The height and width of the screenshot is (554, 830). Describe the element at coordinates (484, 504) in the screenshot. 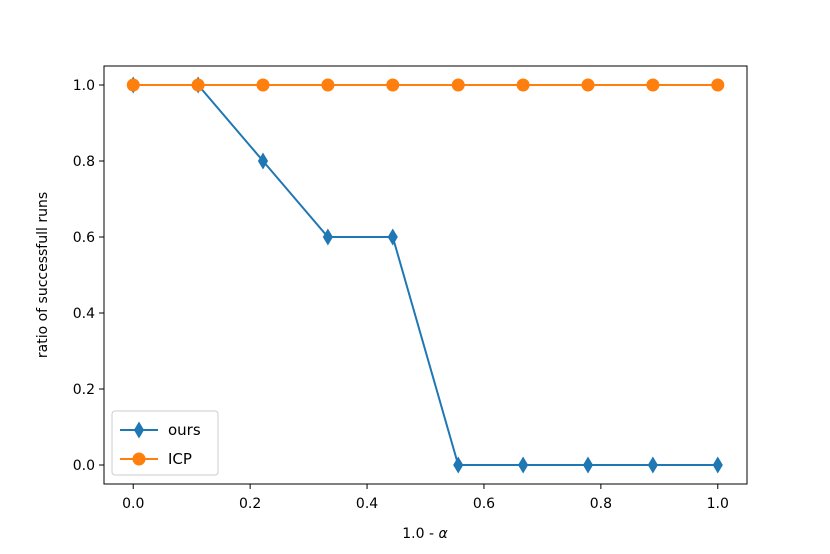

I see `x-tick-label: 0.6` at that location.